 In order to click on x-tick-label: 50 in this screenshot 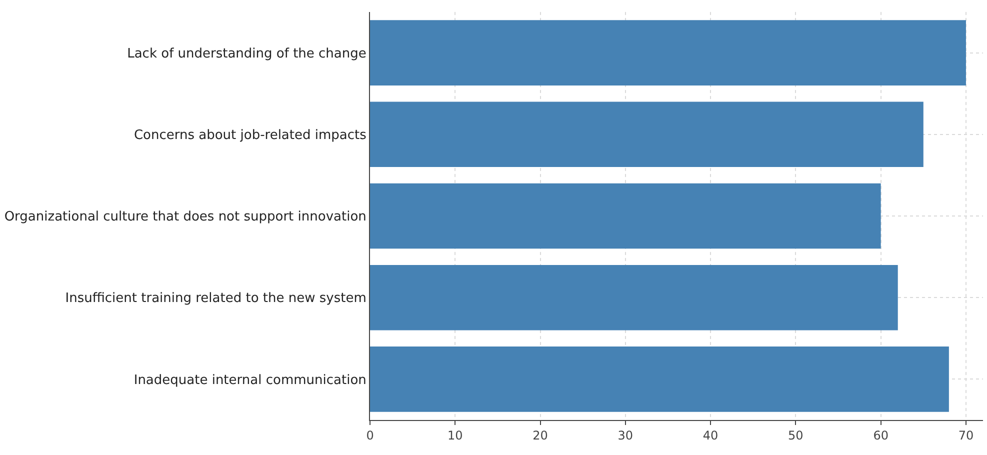, I will do `click(796, 435)`.